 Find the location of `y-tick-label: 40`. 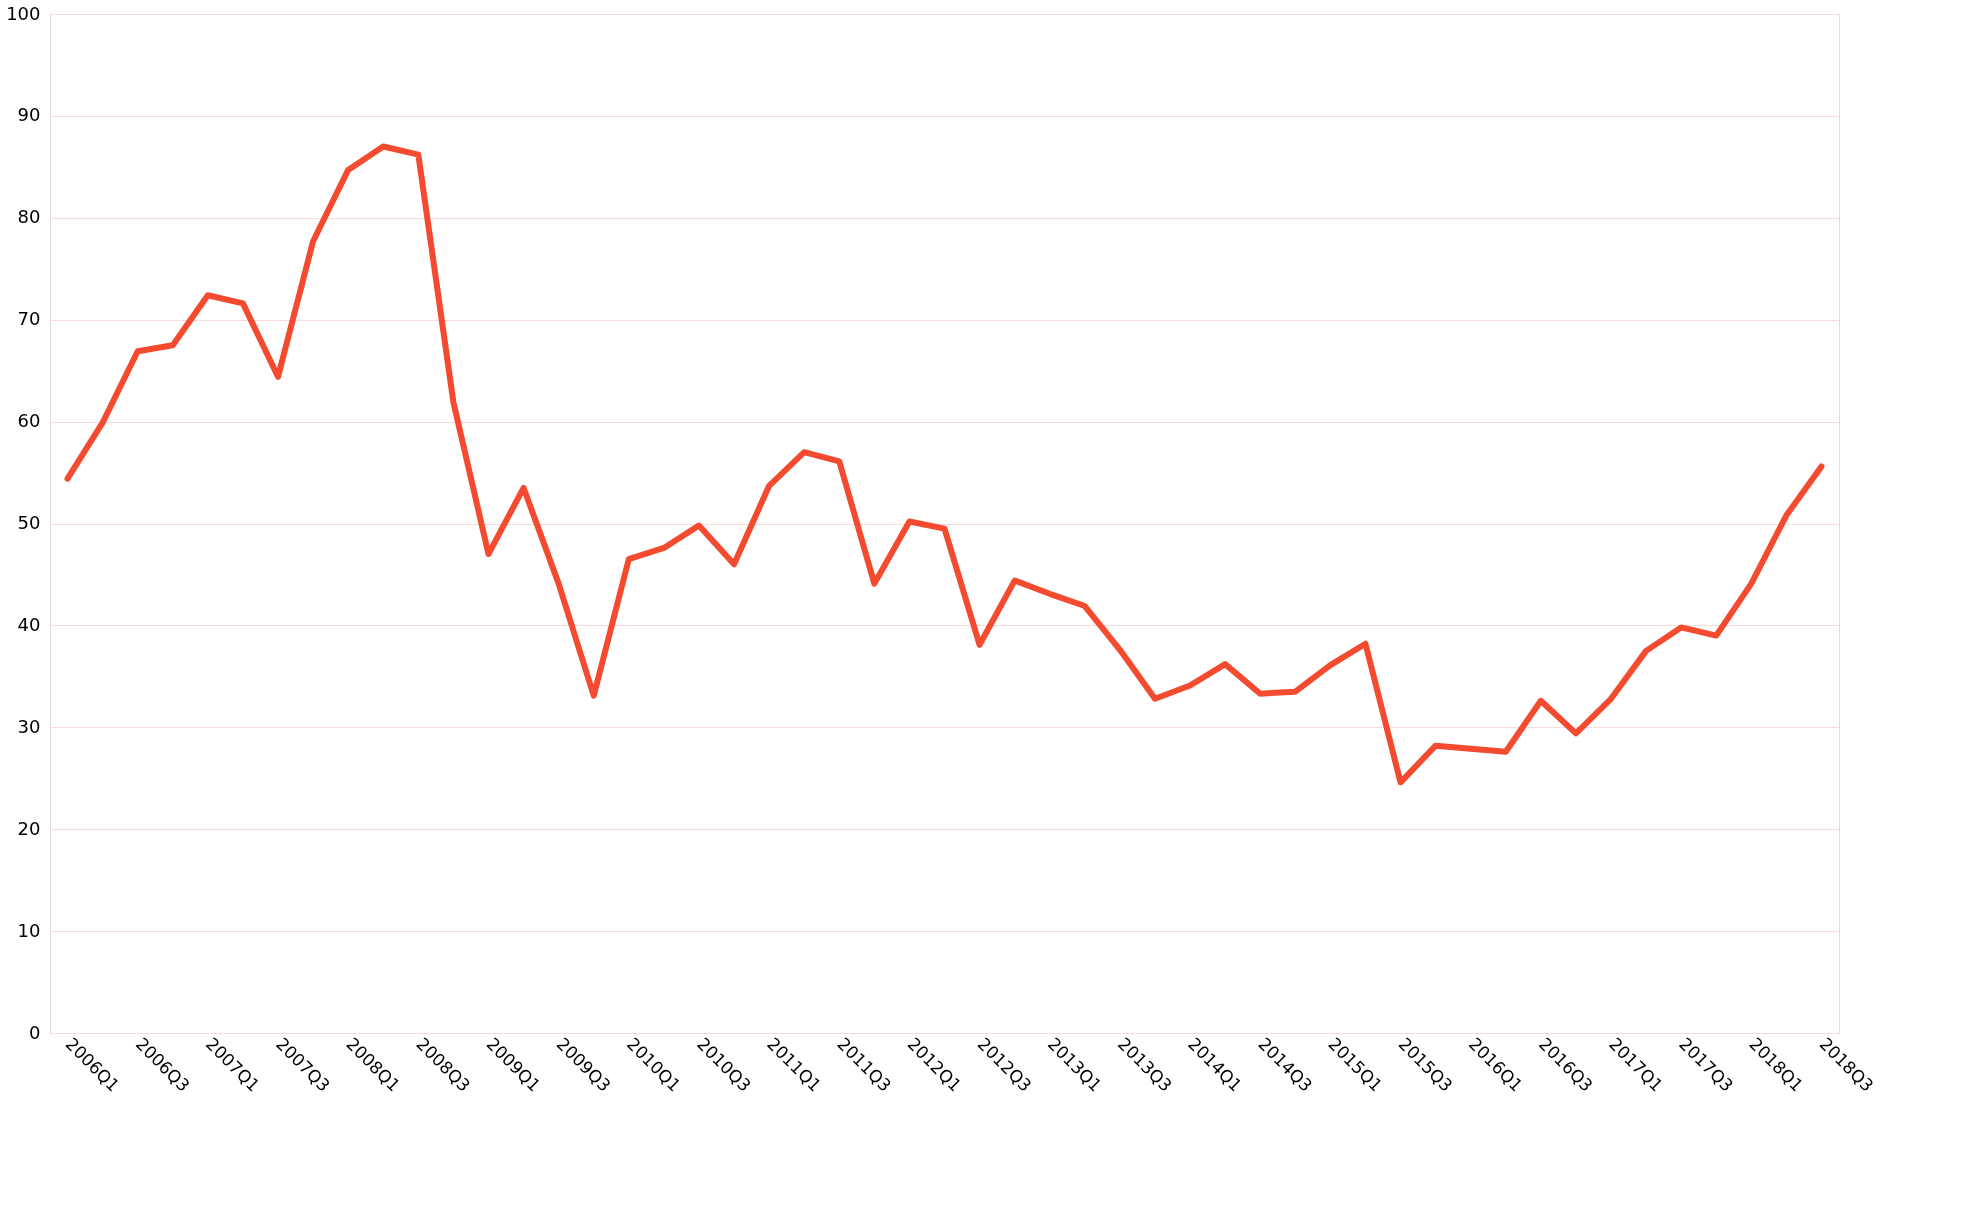

y-tick-label: 40 is located at coordinates (29, 624).